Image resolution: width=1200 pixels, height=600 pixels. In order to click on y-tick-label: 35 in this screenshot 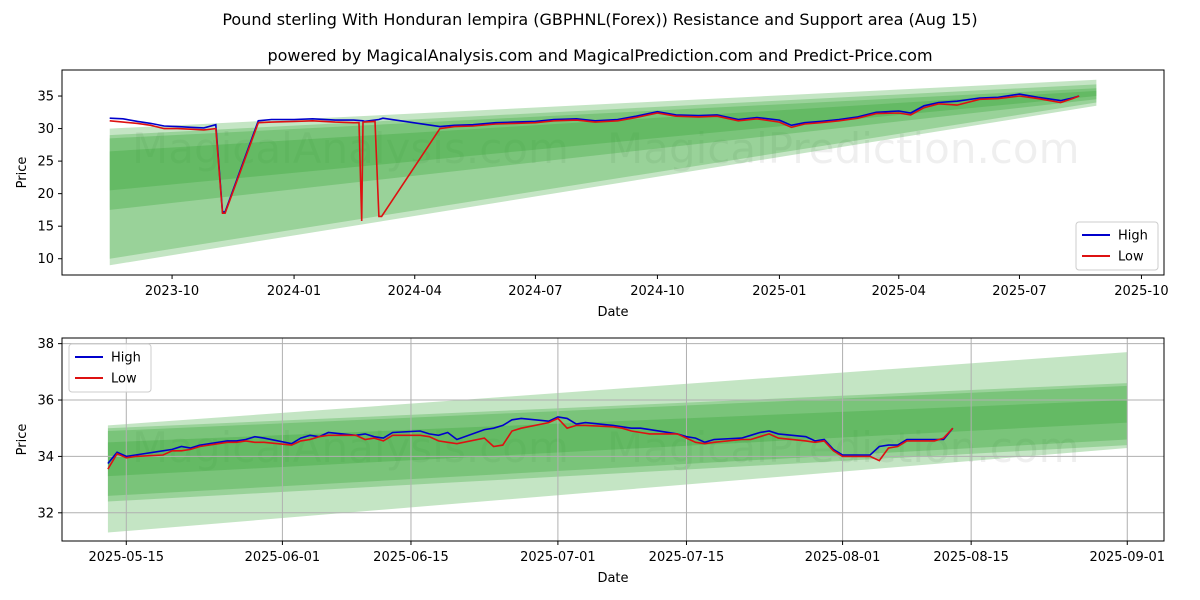, I will do `click(45, 97)`.